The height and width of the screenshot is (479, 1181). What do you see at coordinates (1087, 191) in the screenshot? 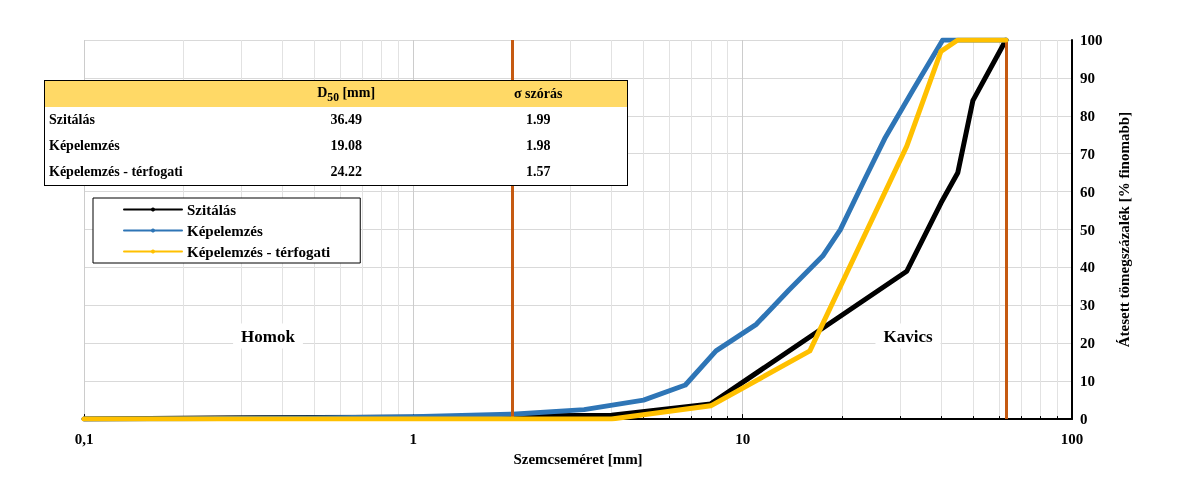
I see `y-tick-label: 60` at bounding box center [1087, 191].